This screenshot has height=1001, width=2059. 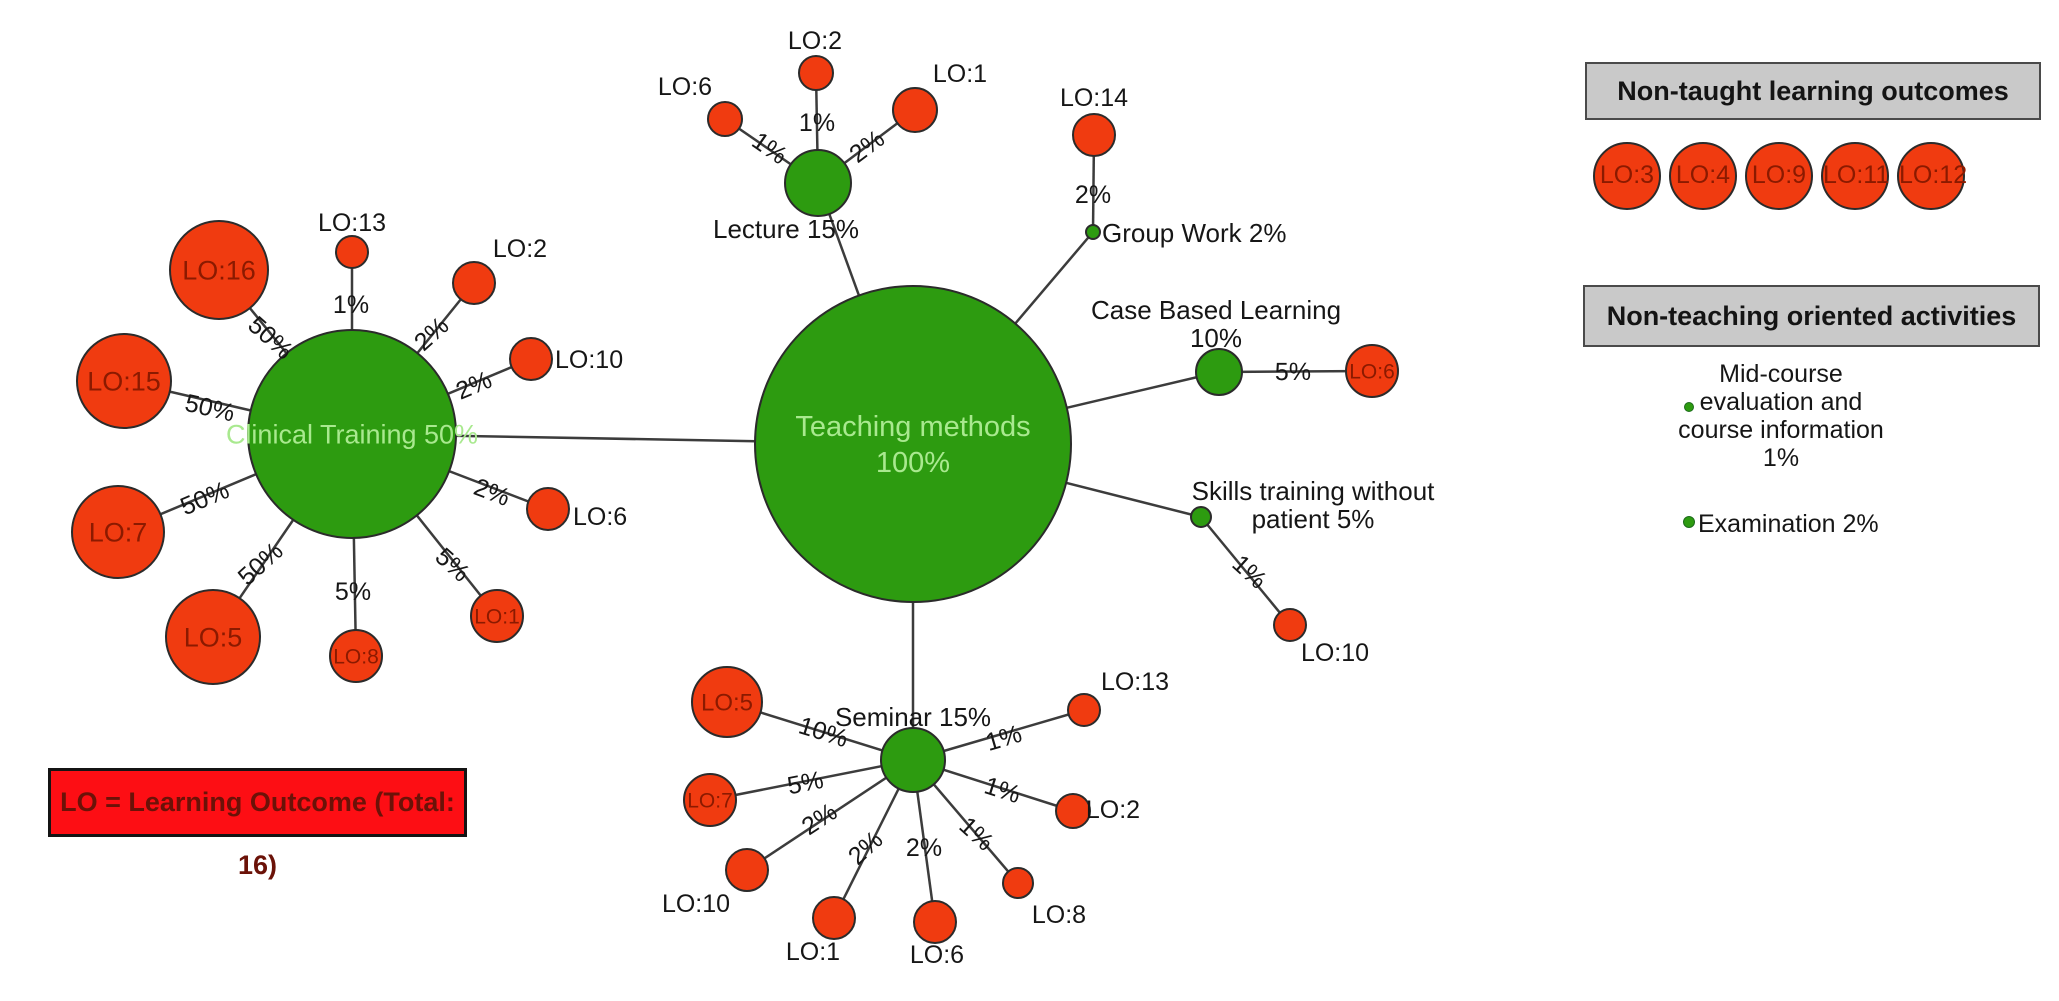 What do you see at coordinates (1781, 402) in the screenshot?
I see `midcourse-line: evaluation and` at bounding box center [1781, 402].